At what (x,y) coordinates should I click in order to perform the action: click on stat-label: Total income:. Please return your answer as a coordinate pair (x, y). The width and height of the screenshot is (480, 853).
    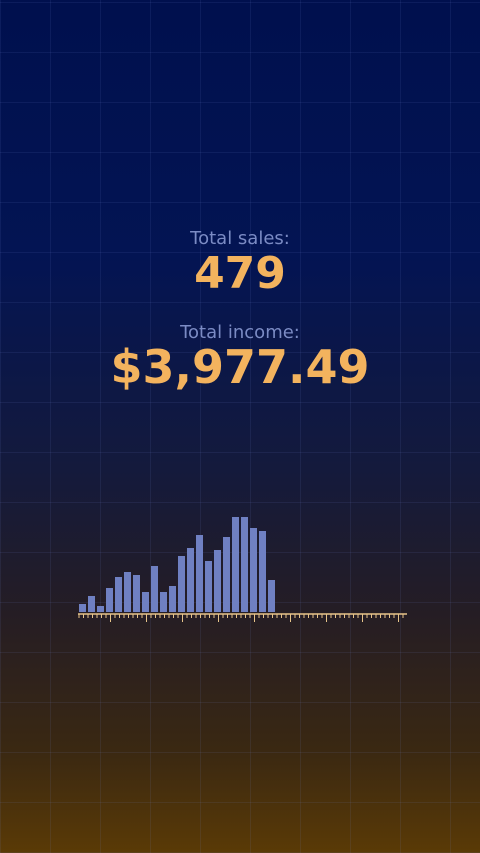
    Looking at the image, I should click on (240, 332).